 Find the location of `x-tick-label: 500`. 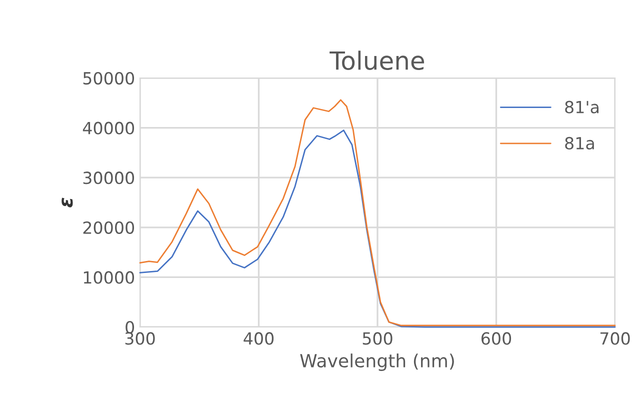

x-tick-label: 500 is located at coordinates (377, 338).